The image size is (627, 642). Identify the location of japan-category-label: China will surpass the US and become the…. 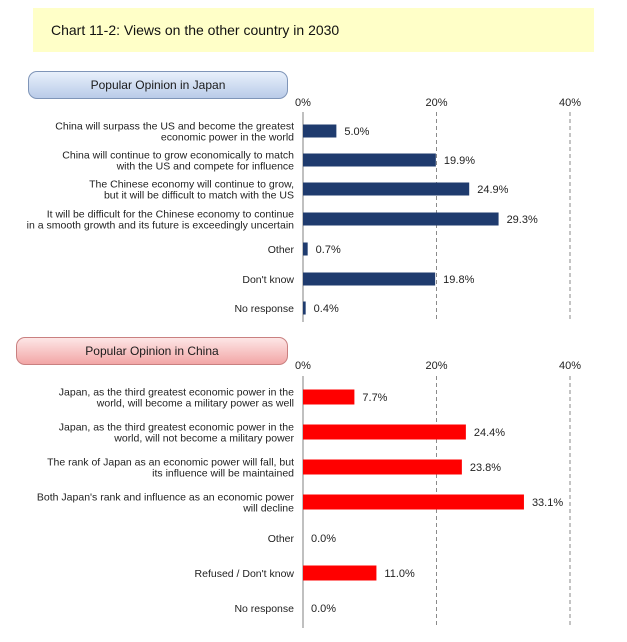
(174, 127).